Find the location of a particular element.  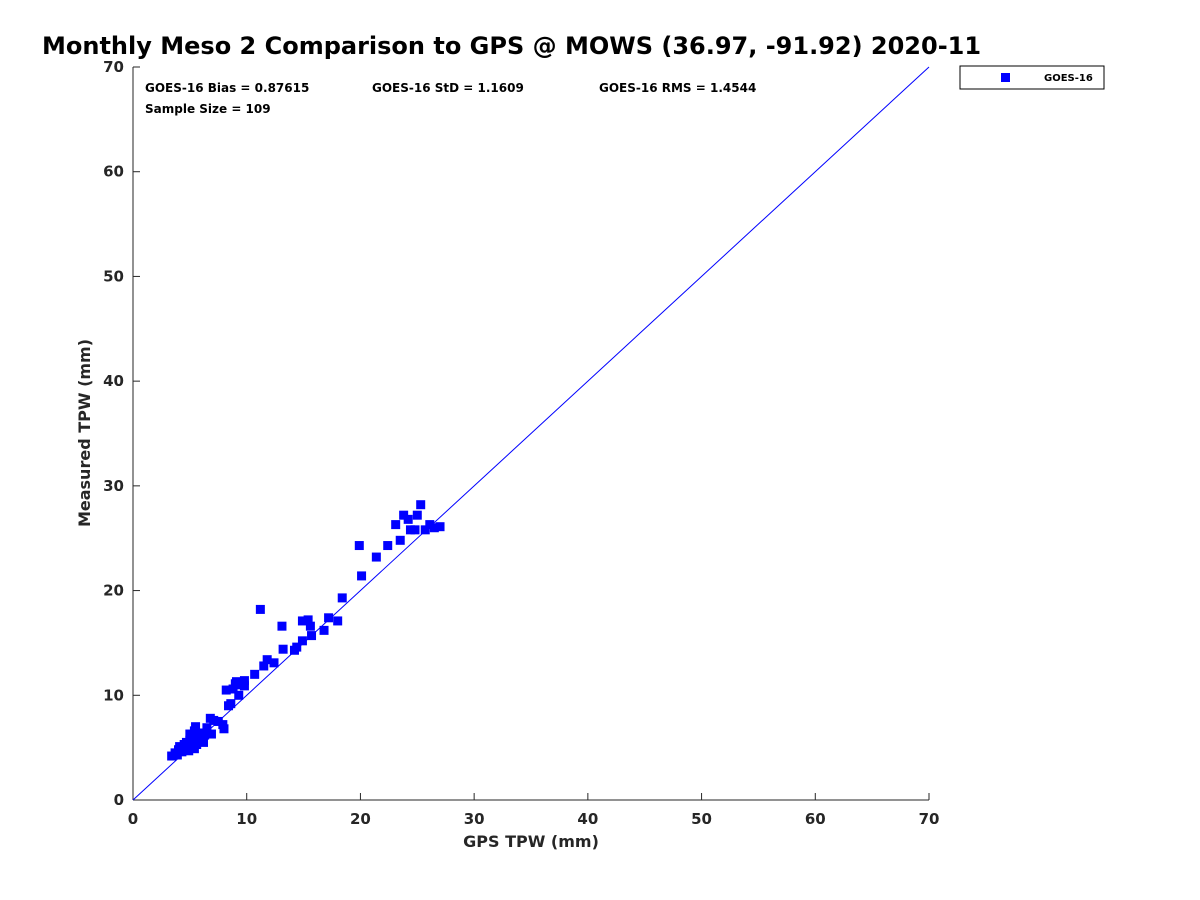

x-tick-label: 0 is located at coordinates (133, 819).